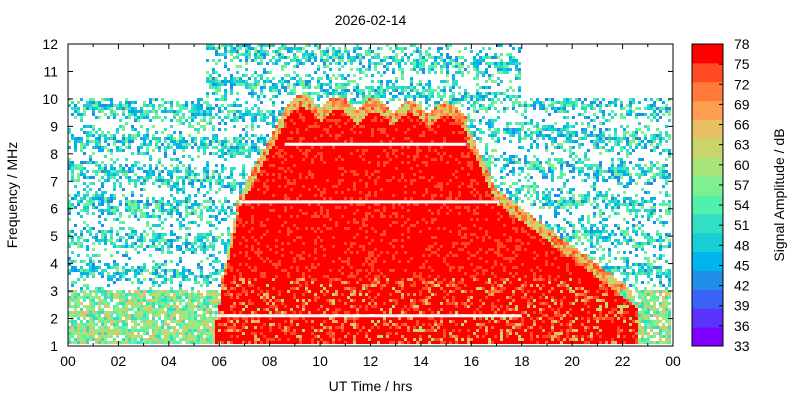 This screenshot has width=800, height=405. What do you see at coordinates (742, 205) in the screenshot?
I see `colorbar-tick-label: 54` at bounding box center [742, 205].